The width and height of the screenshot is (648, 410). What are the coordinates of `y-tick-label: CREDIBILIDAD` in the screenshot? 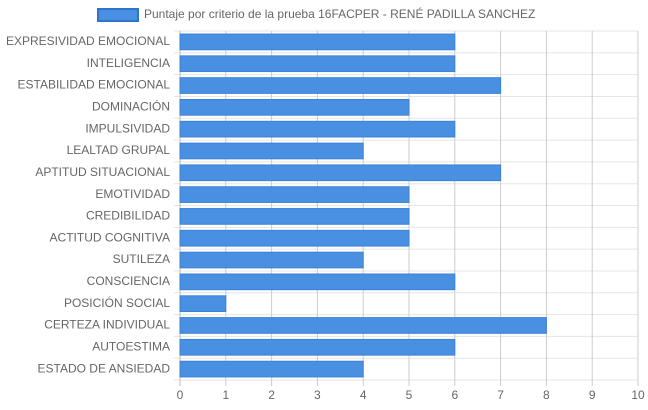 It's located at (128, 216).